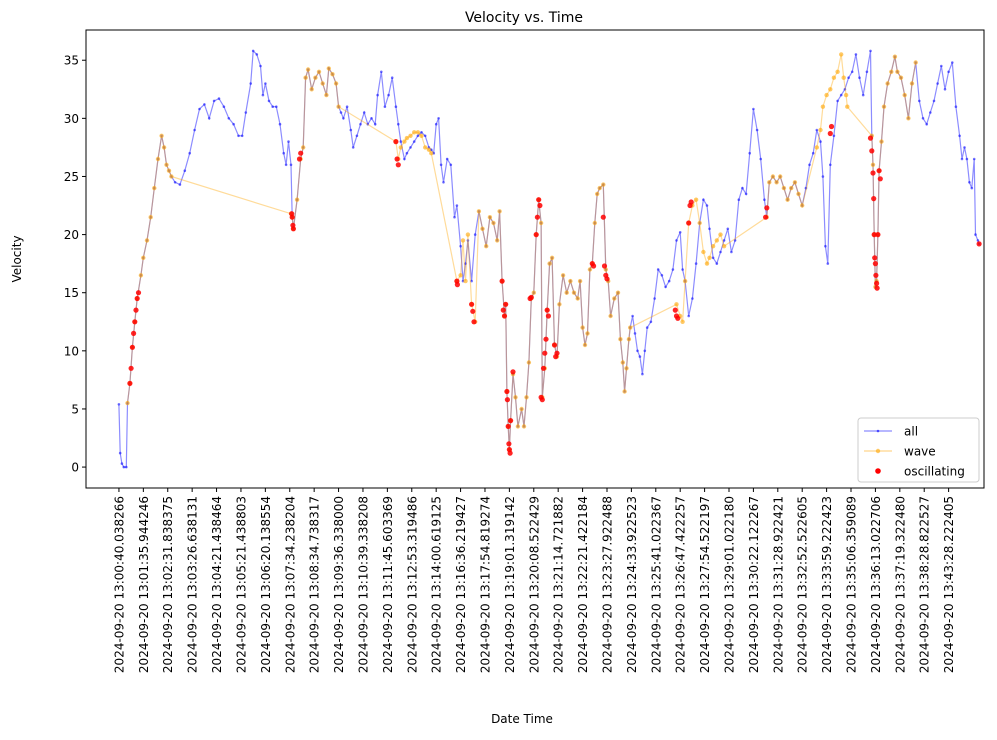 This screenshot has height=740, width=997. What do you see at coordinates (437, 584) in the screenshot?
I see `x-tick-label: 2024-09-20 13:14:00.619125` at bounding box center [437, 584].